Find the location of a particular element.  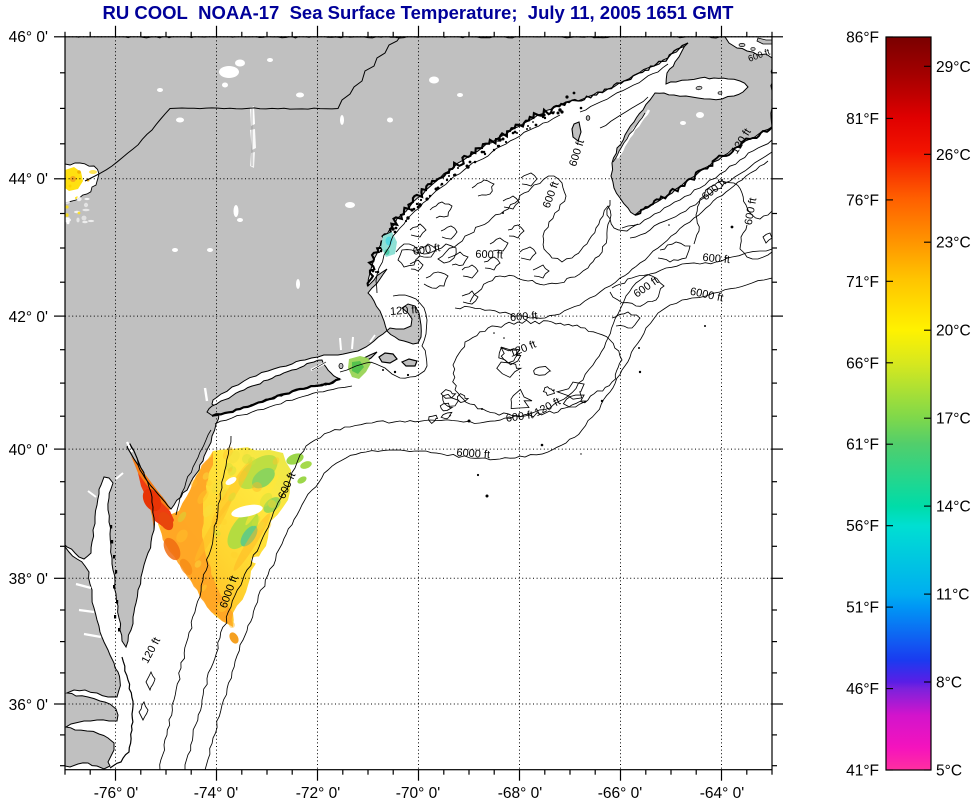

svg-text: 86°F is located at coordinates (862, 38).